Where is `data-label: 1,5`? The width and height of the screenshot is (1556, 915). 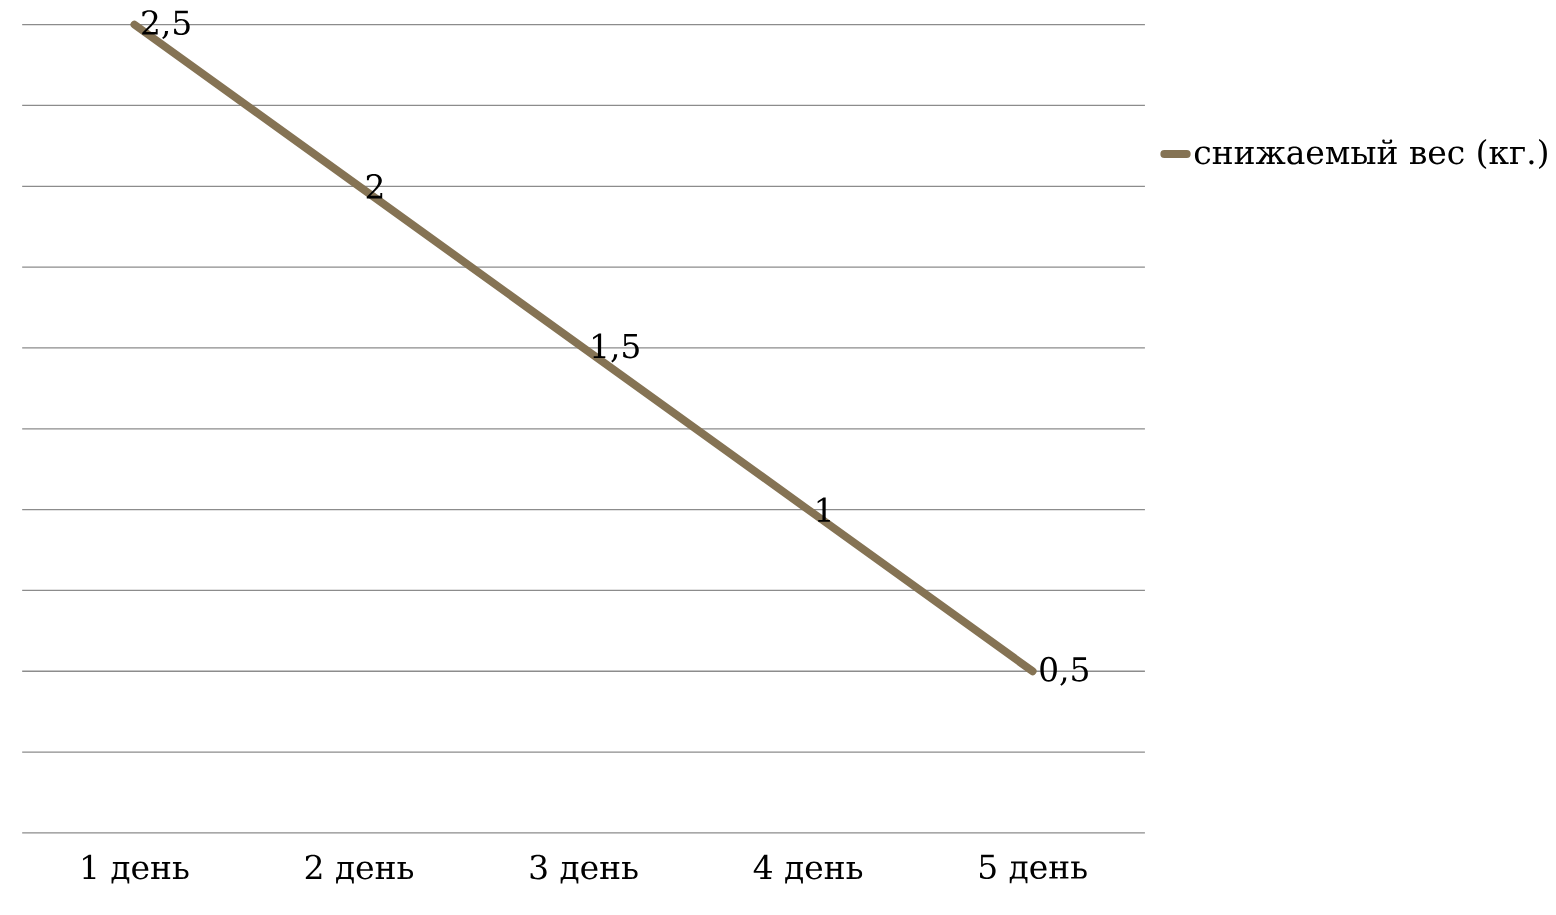 data-label: 1,5 is located at coordinates (616, 348).